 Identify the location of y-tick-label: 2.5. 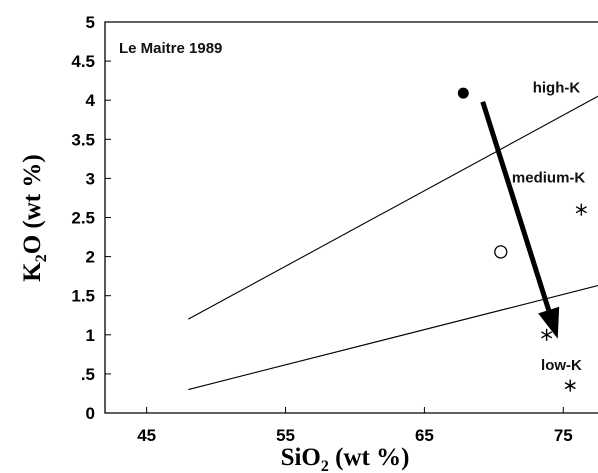
(83, 218).